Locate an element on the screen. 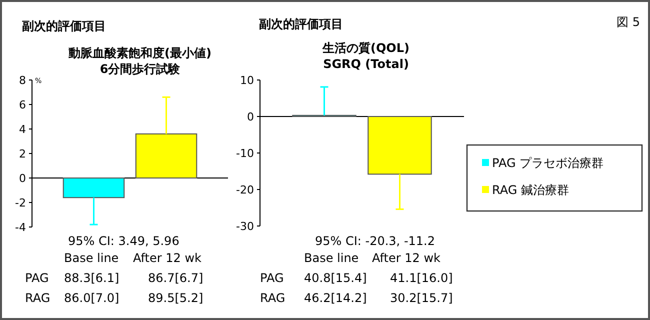 This screenshot has height=320, width=650. text: 46.2[14.2] is located at coordinates (335, 298).